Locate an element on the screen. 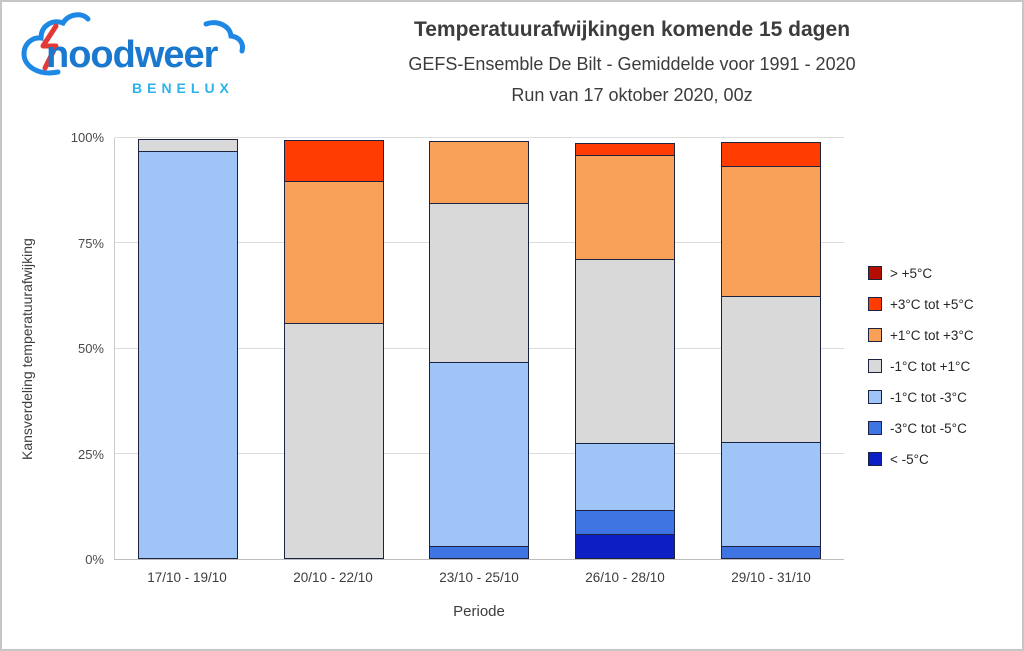 Image resolution: width=1024 pixels, height=651 pixels. x-axis-label: Periode is located at coordinates (479, 611).